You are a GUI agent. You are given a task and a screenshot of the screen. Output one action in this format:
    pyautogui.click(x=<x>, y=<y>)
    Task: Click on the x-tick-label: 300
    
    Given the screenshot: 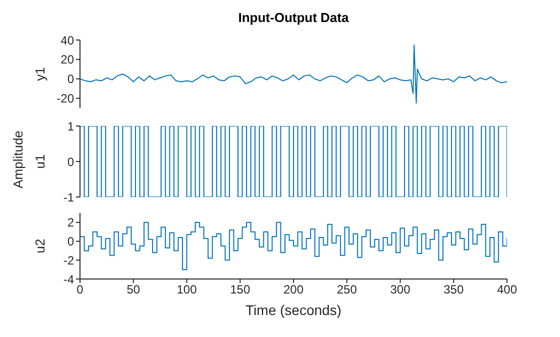 What is the action you would take?
    pyautogui.click(x=400, y=289)
    